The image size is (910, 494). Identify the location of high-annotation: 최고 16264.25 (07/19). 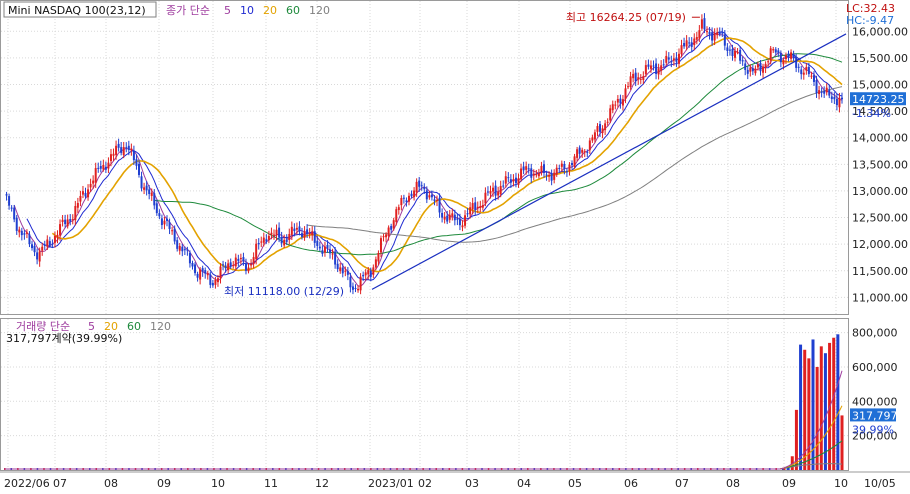
(626, 17).